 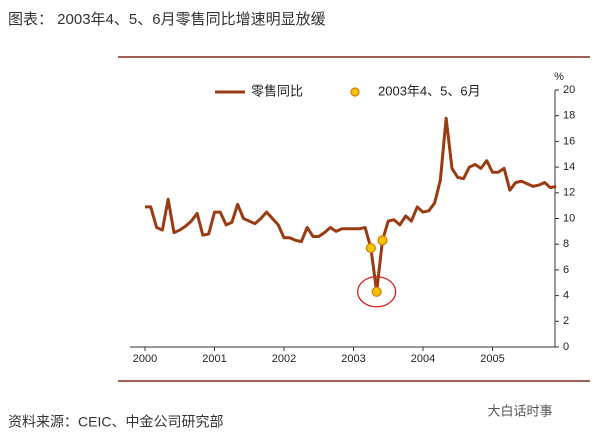 What do you see at coordinates (569, 167) in the screenshot?
I see `y-tick-label: 14` at bounding box center [569, 167].